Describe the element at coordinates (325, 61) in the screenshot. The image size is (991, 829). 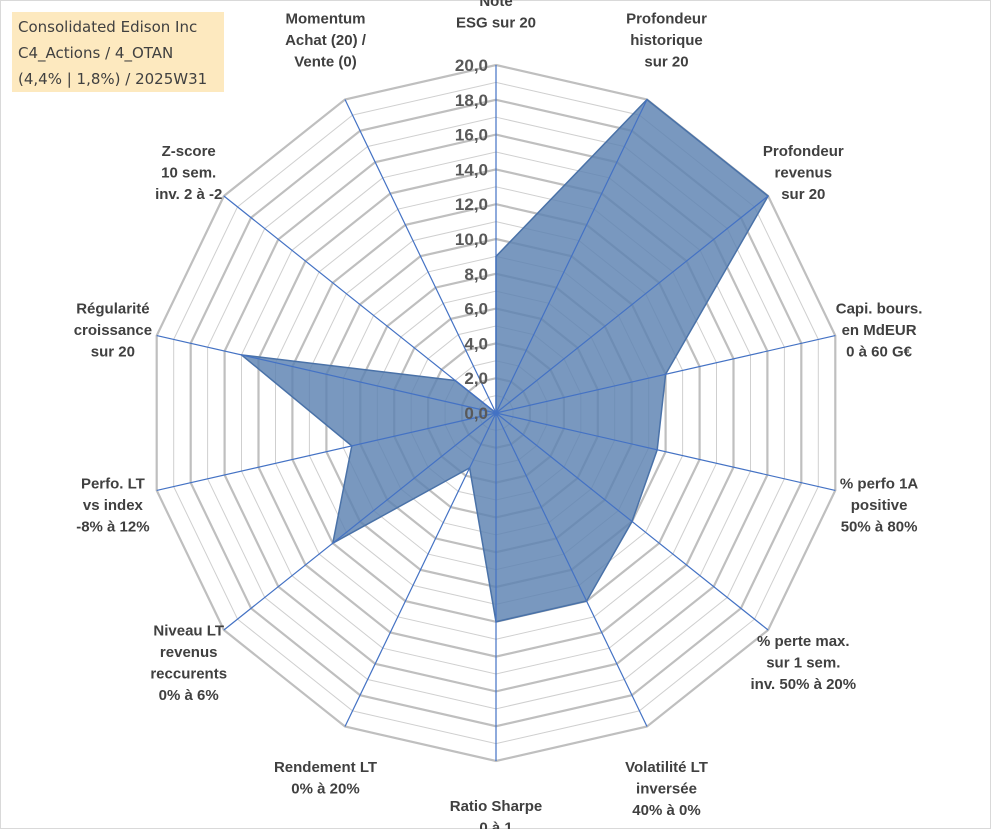
I see `axis-label-line: Vente (0)` at that location.